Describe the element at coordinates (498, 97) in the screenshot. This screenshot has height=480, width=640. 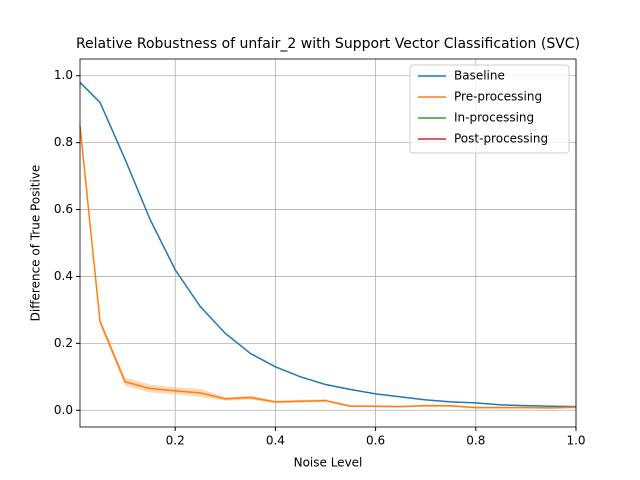
I see `legend-label: Pre-processing` at that location.